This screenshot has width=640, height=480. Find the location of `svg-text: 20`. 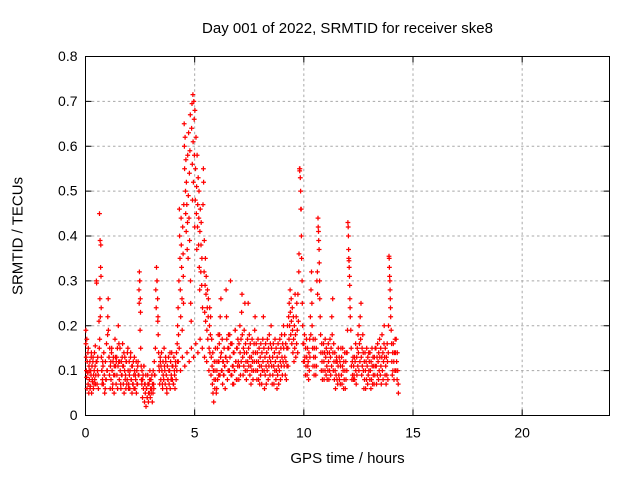

svg-text: 20 is located at coordinates (522, 433).